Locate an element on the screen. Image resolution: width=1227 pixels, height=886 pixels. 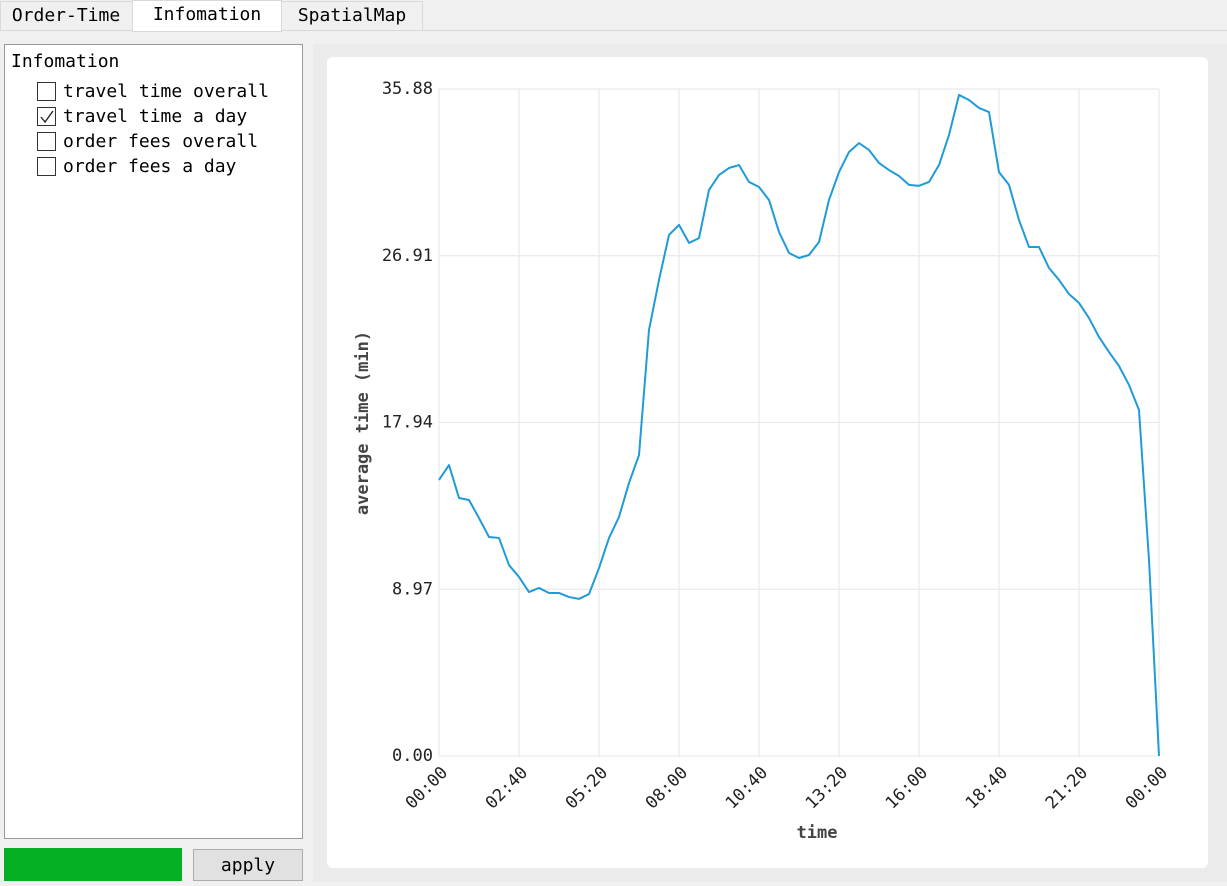
progress-bar is located at coordinates (93, 864).